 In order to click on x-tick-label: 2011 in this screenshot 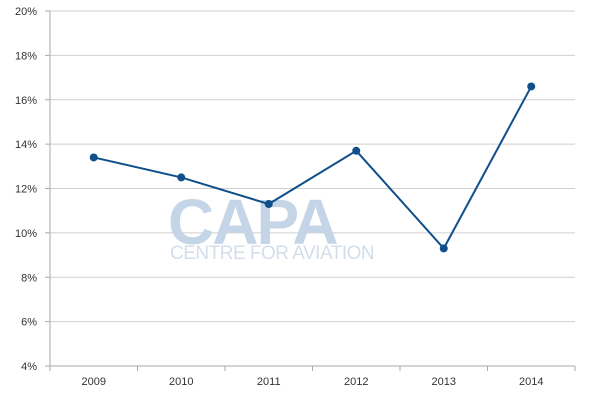, I will do `click(269, 382)`.